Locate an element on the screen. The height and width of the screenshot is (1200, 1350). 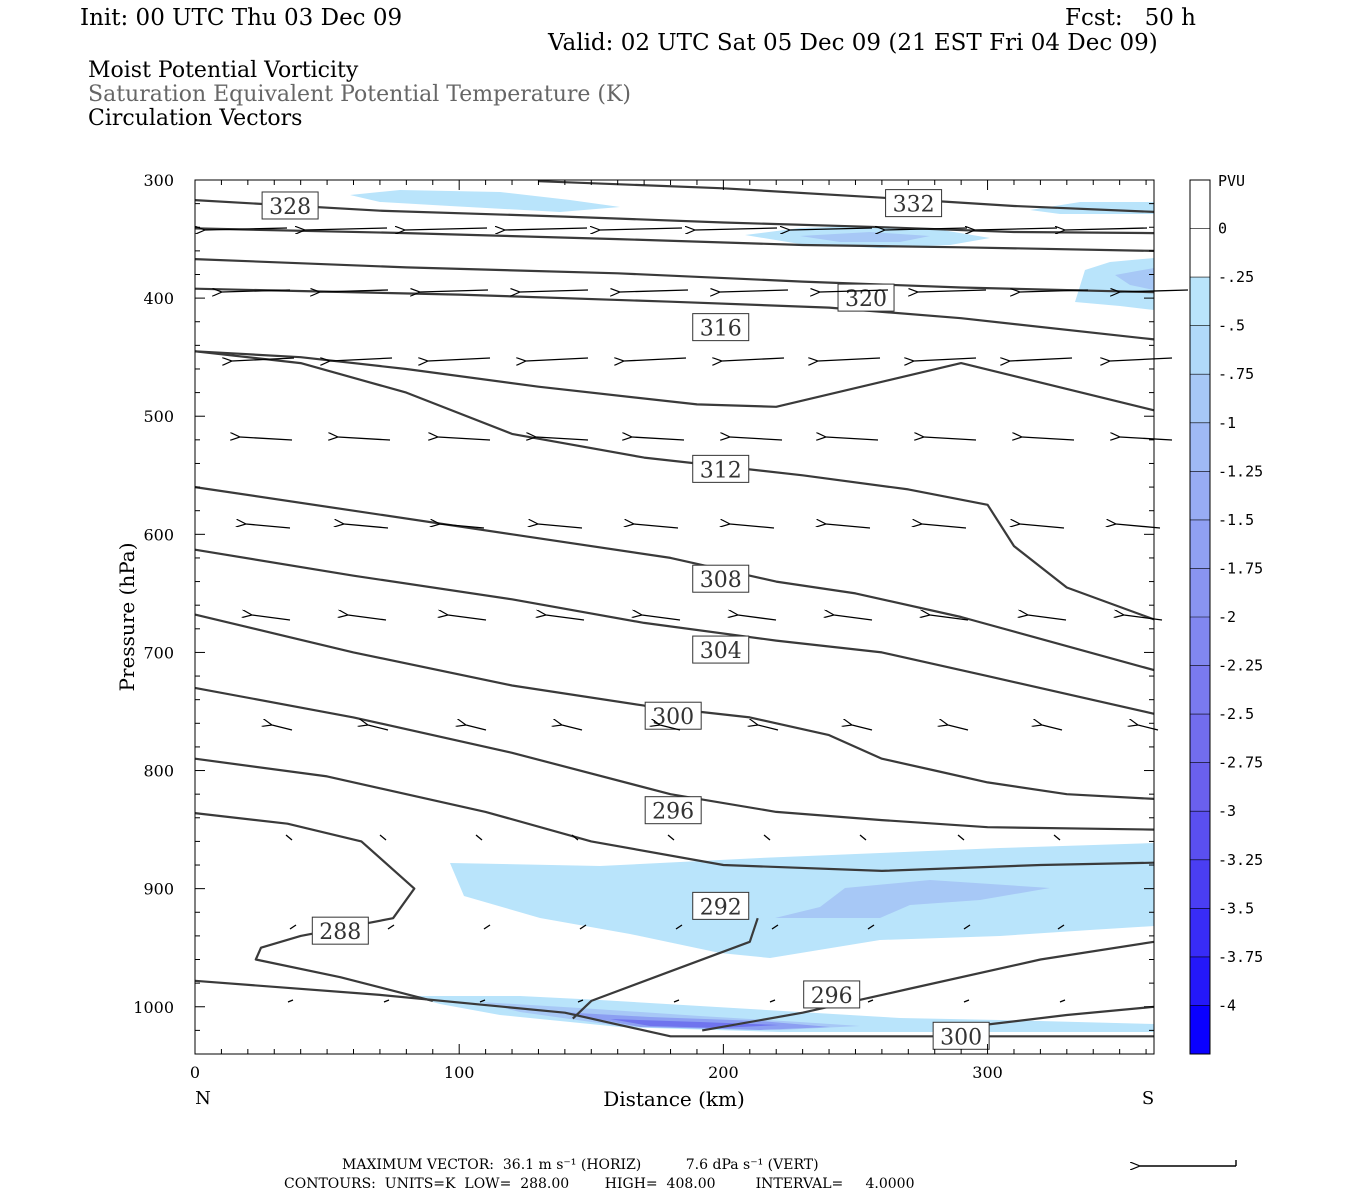
y-tick-label: 800 is located at coordinates (158, 771).